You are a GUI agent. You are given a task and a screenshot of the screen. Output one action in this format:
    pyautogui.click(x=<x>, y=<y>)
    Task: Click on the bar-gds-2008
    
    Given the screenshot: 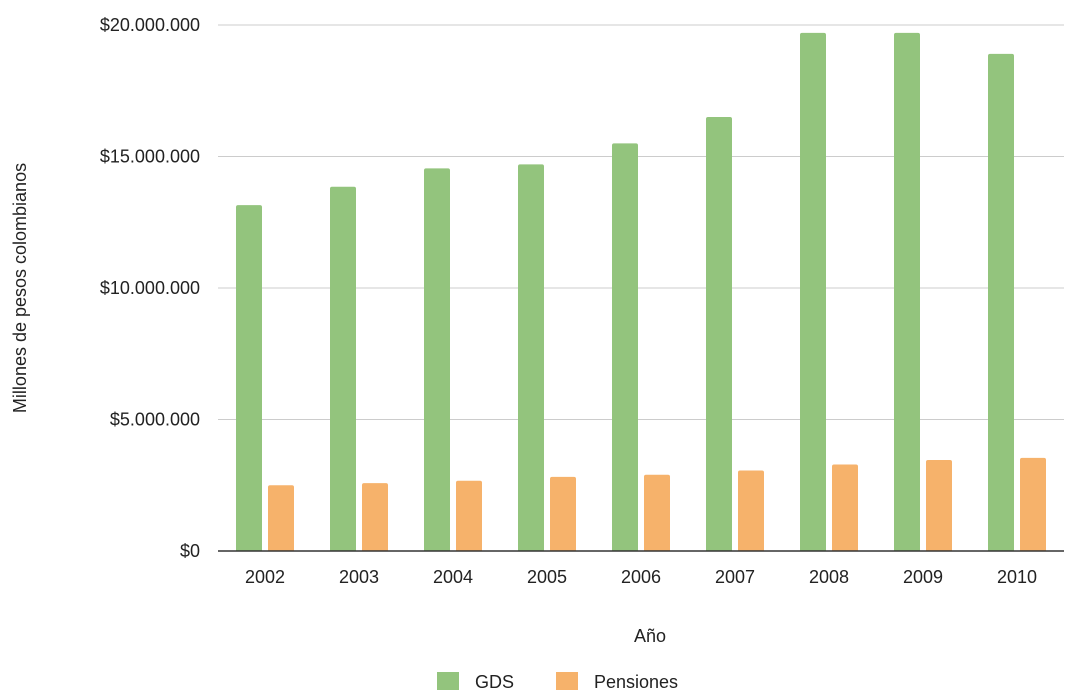 What is the action you would take?
    pyautogui.click(x=813, y=291)
    